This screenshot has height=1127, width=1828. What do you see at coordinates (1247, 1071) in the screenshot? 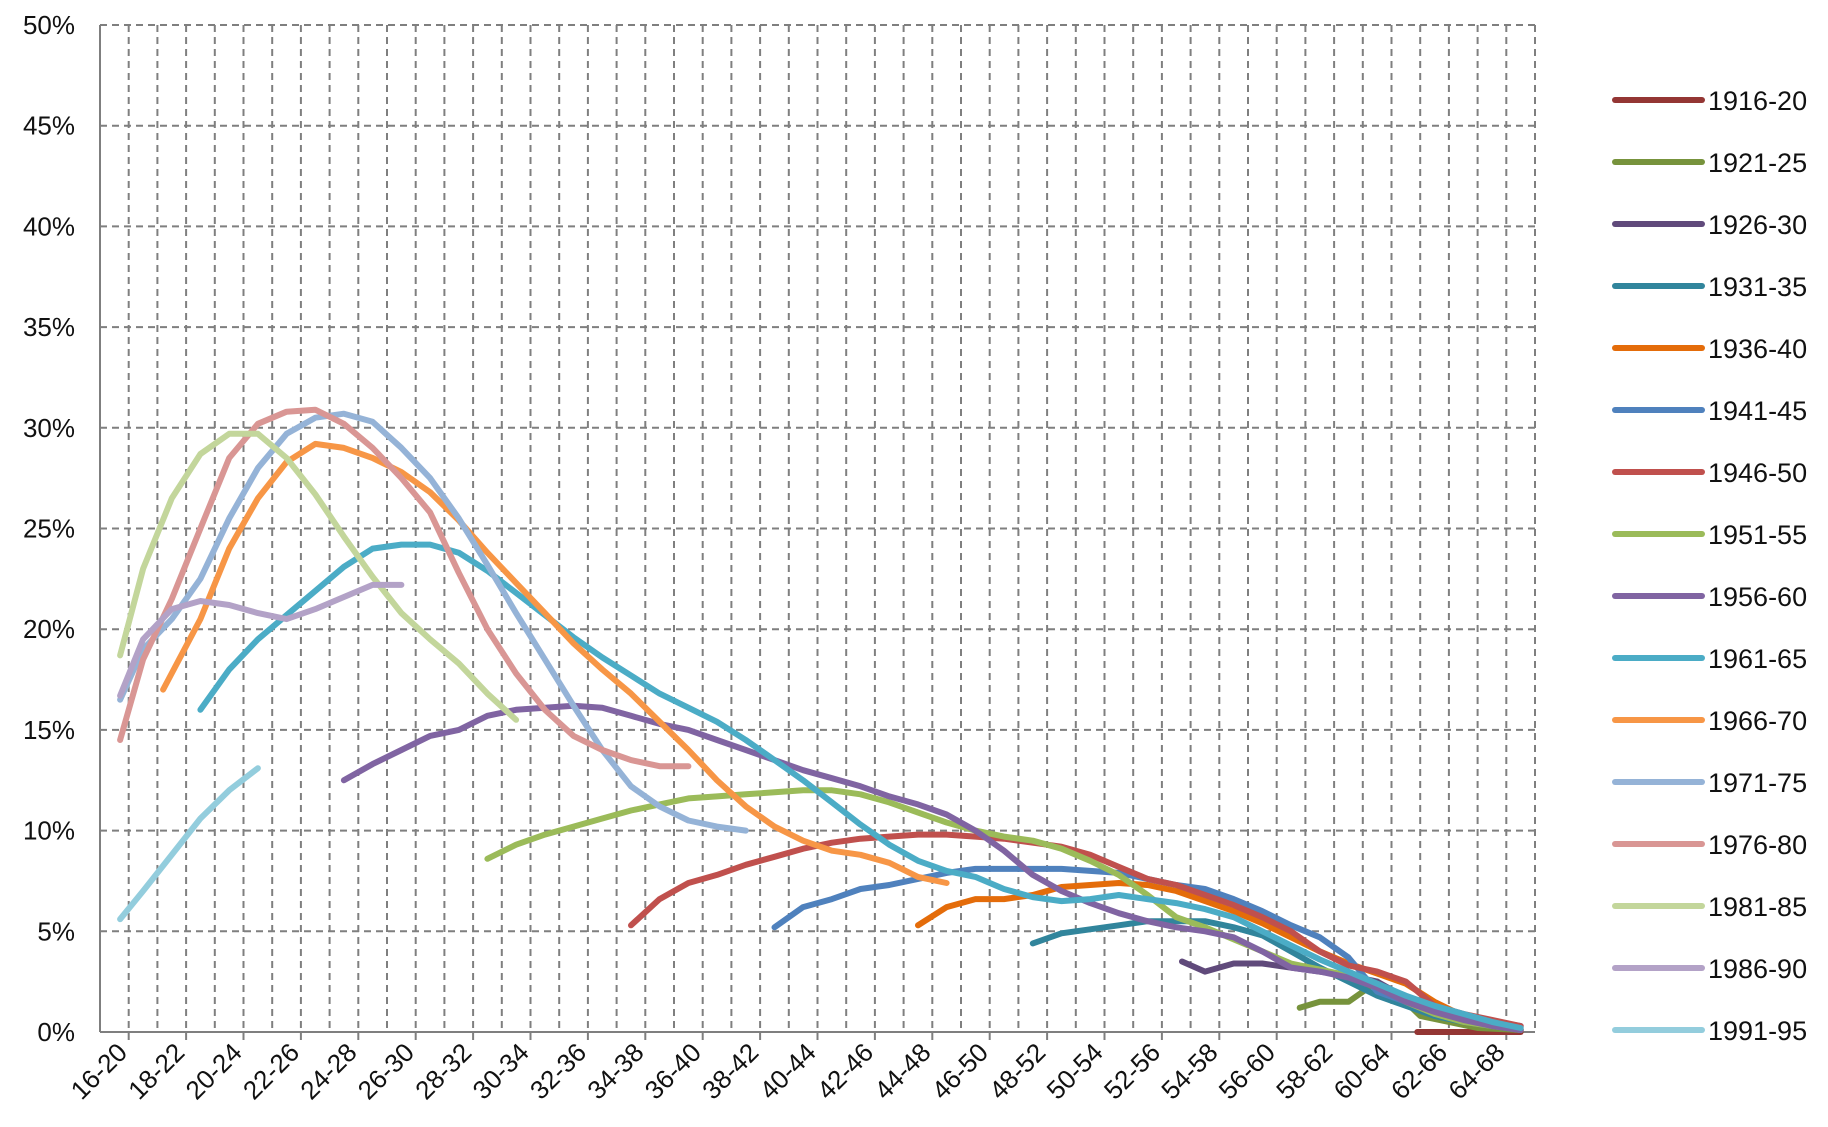
I see `x-tick-label: 56-60` at bounding box center [1247, 1071].